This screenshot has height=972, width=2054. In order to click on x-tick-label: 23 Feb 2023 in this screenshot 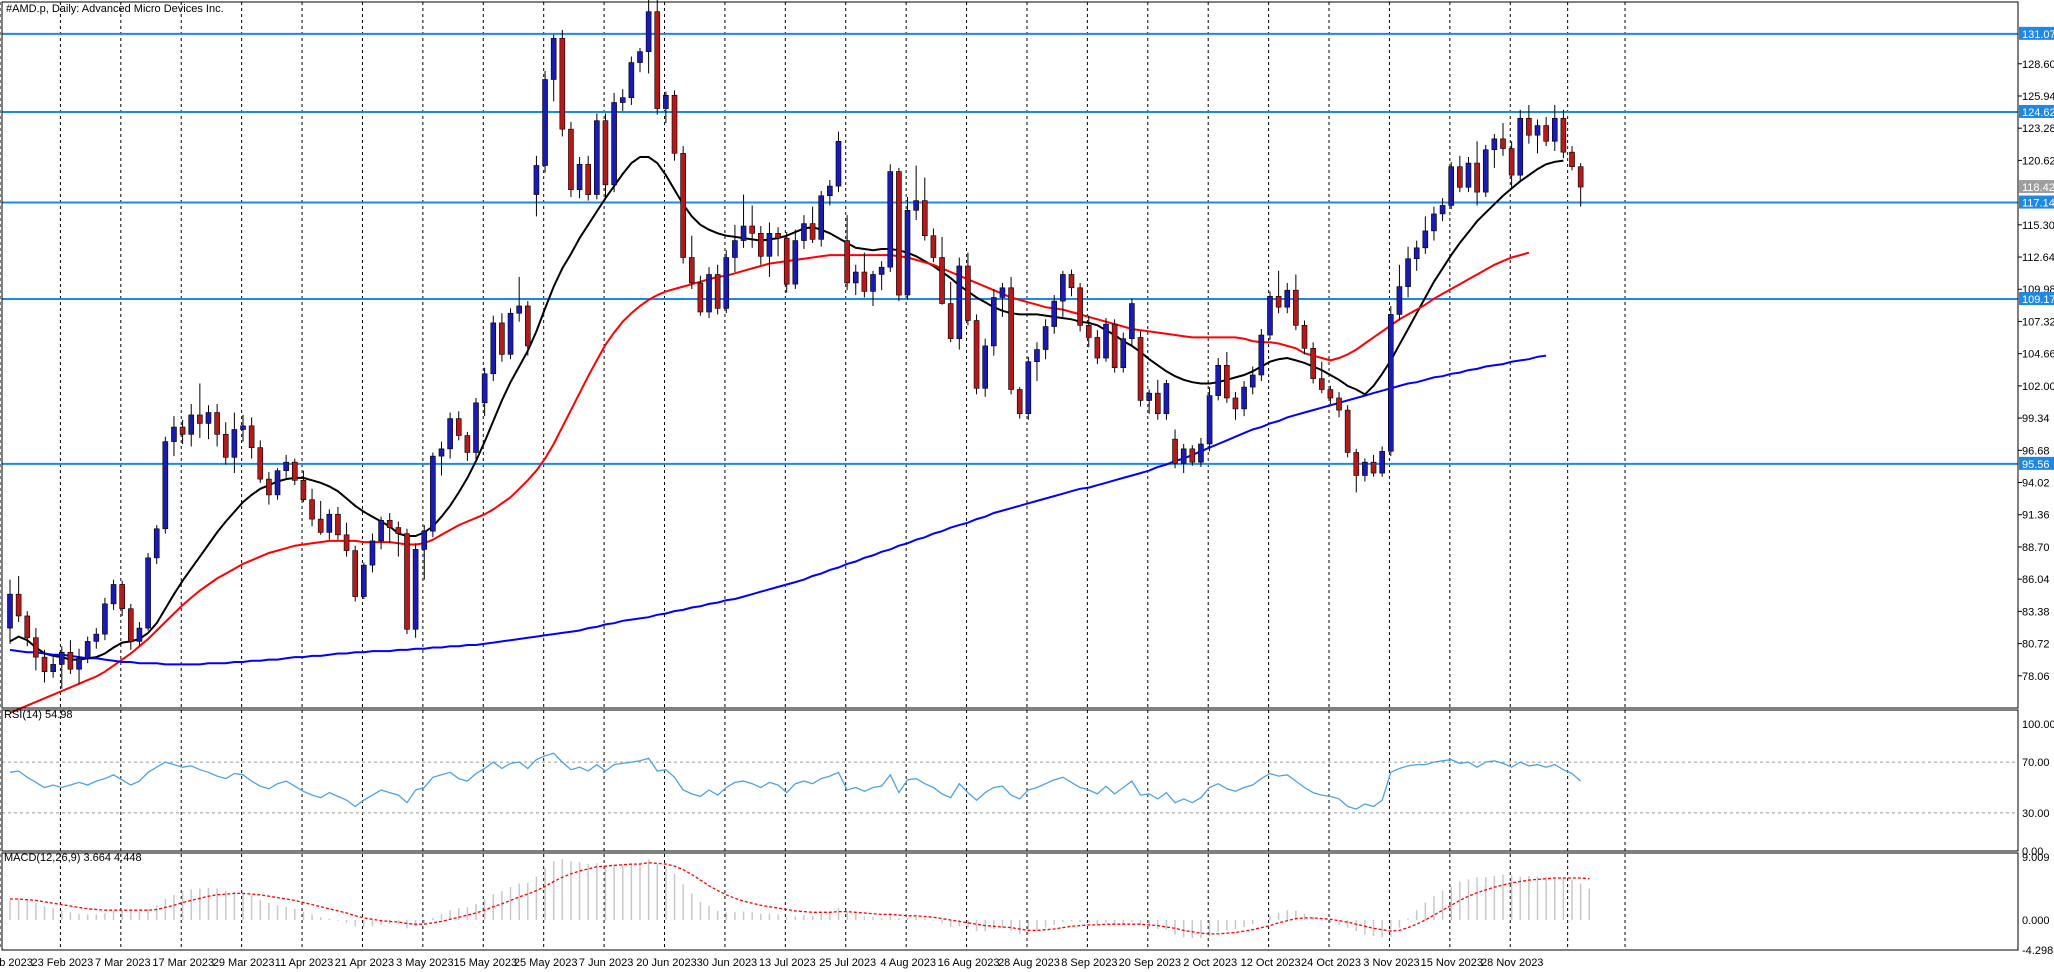, I will do `click(63, 963)`.